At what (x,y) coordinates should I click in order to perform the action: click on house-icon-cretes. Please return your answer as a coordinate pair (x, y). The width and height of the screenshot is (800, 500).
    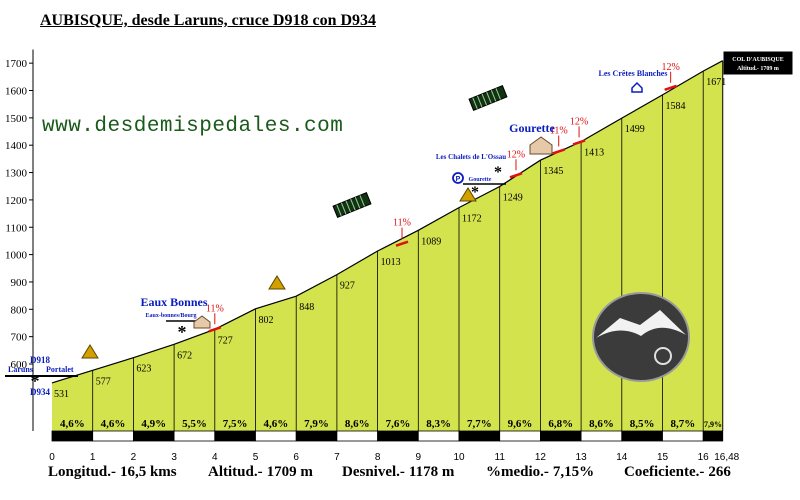
    Looking at the image, I should click on (637, 87).